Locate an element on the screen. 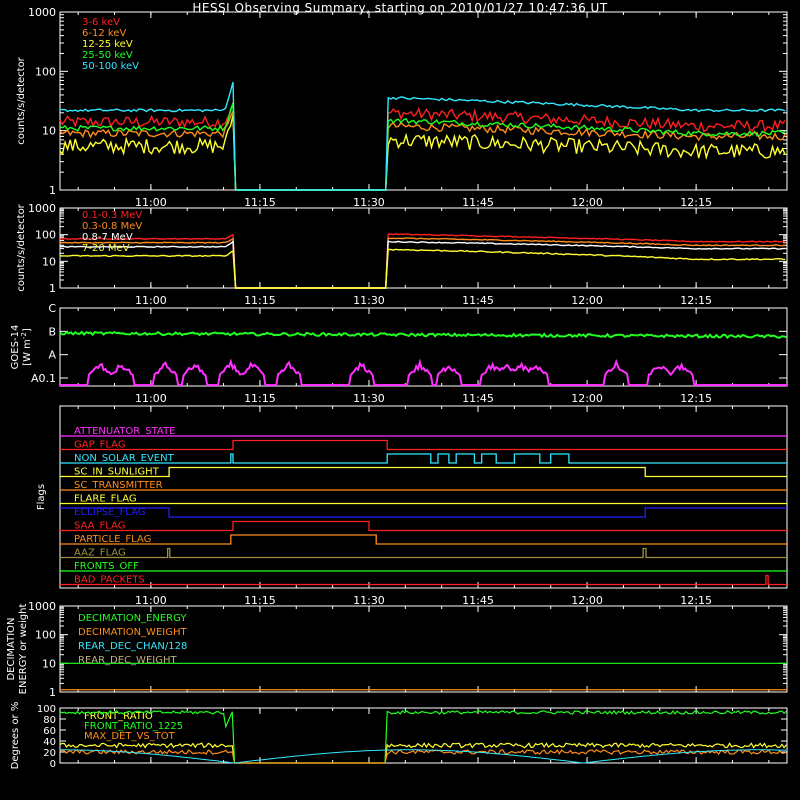 This screenshot has width=800, height=800. lc-ytick-label: 100 is located at coordinates (45, 71).